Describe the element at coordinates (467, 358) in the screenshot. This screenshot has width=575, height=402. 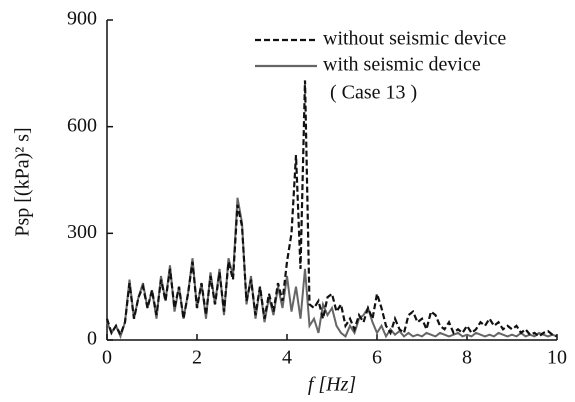
I see `x-tick-label: 8` at that location.